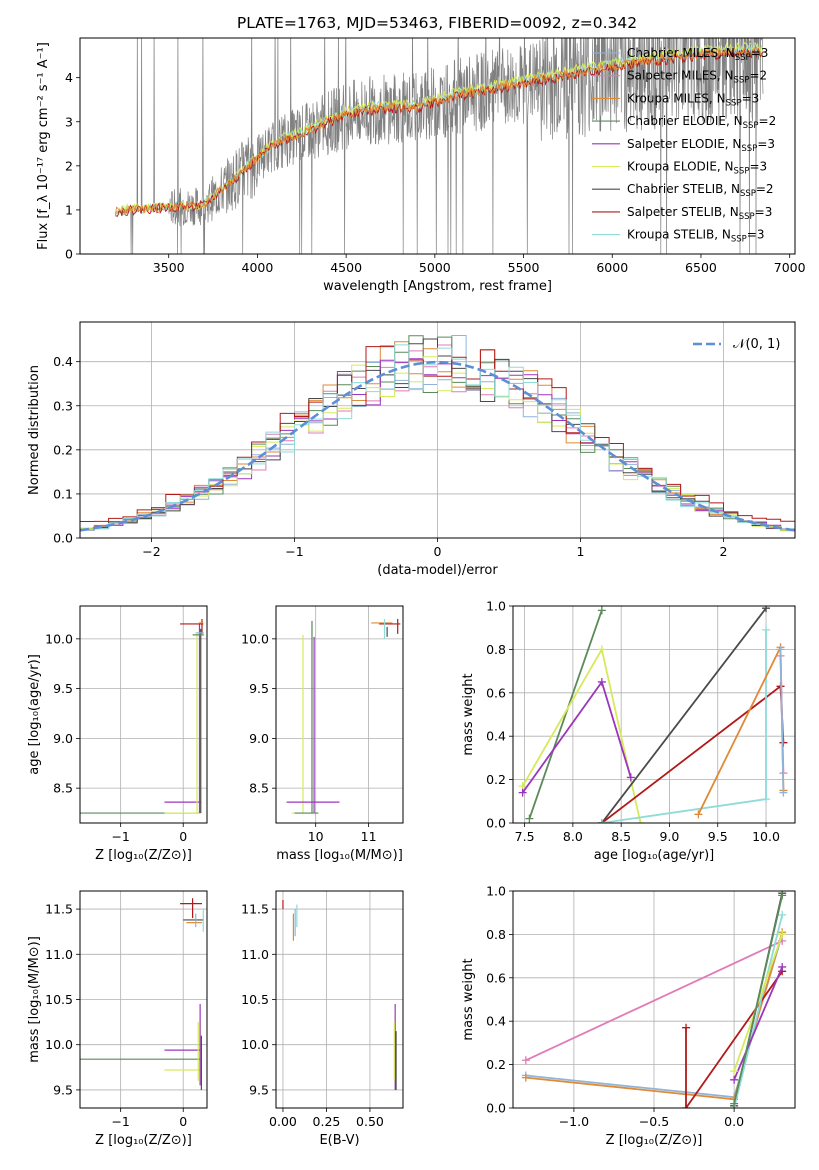  I want to click on y-tick-label: 3, so click(69, 121).